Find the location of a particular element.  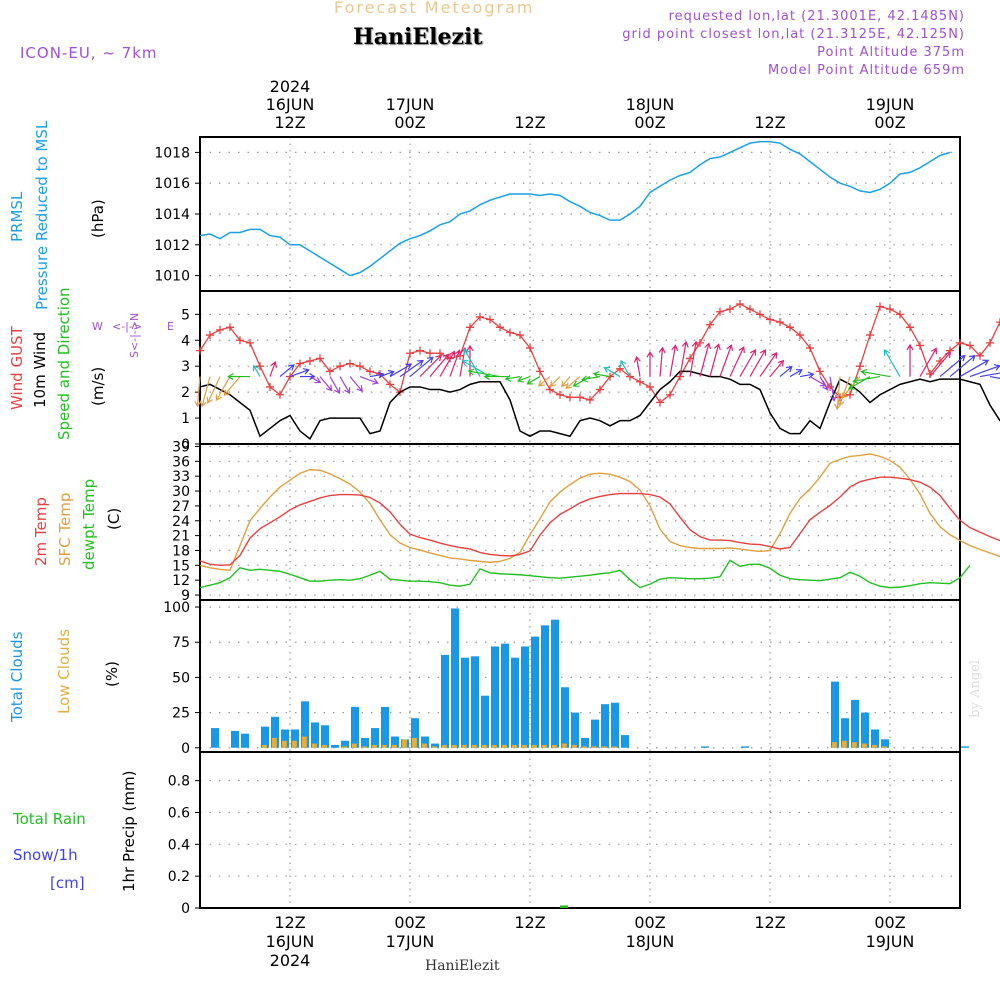

precip-tick-label: 0.8 is located at coordinates (179, 782).